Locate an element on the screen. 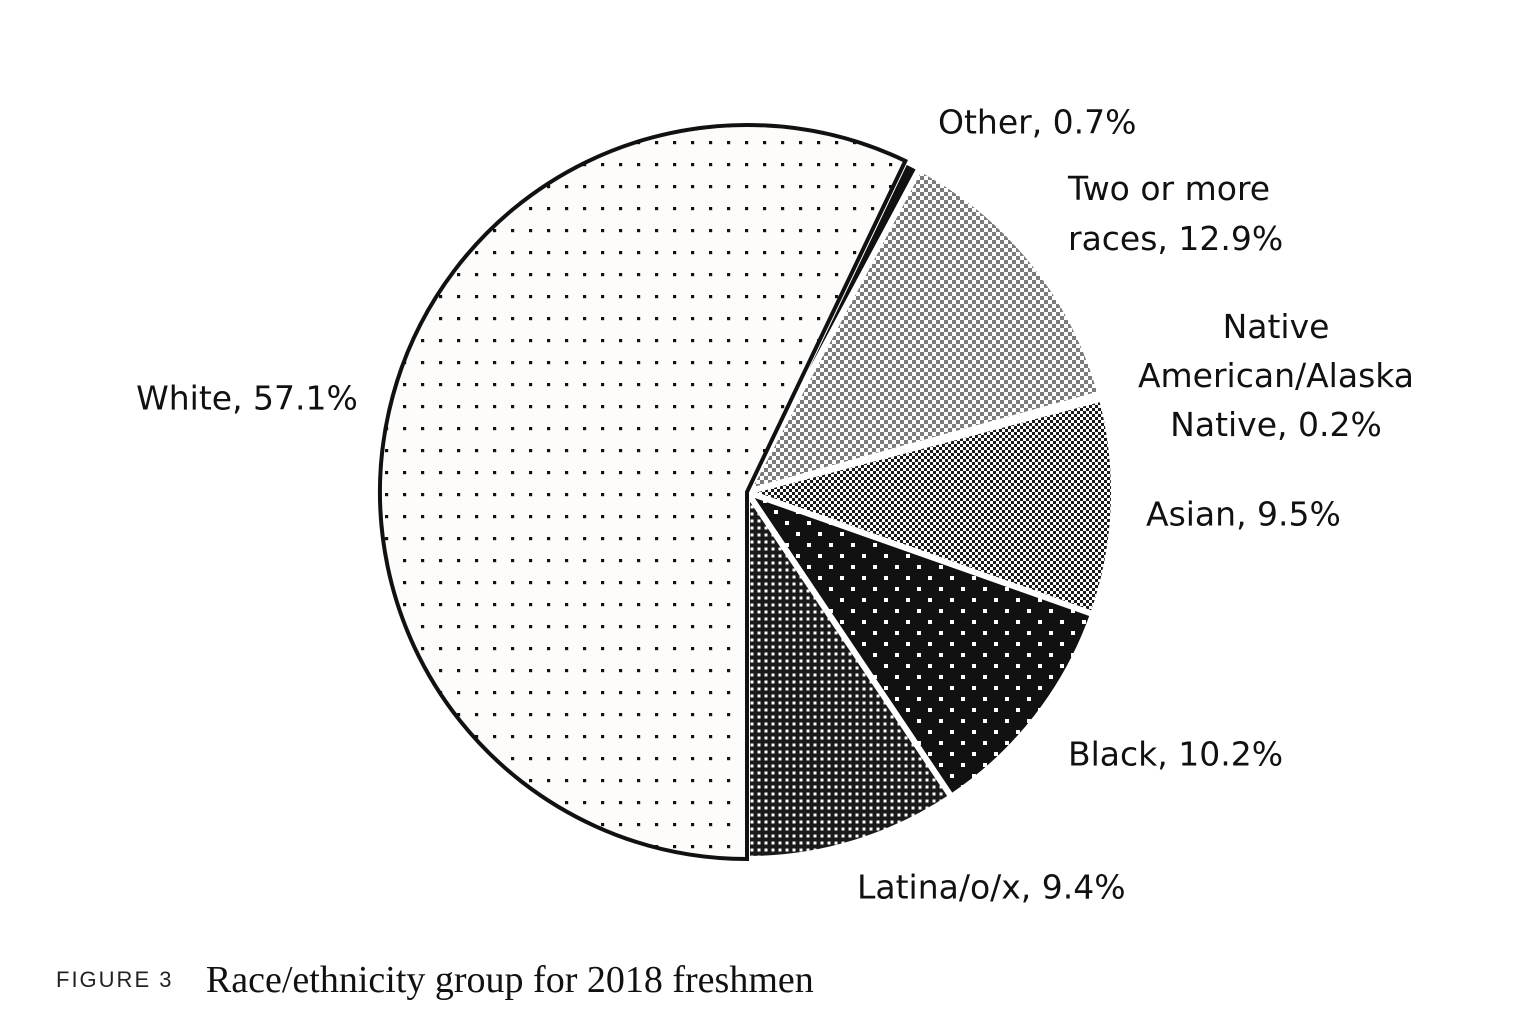  slice-black is located at coordinates (918, 643).